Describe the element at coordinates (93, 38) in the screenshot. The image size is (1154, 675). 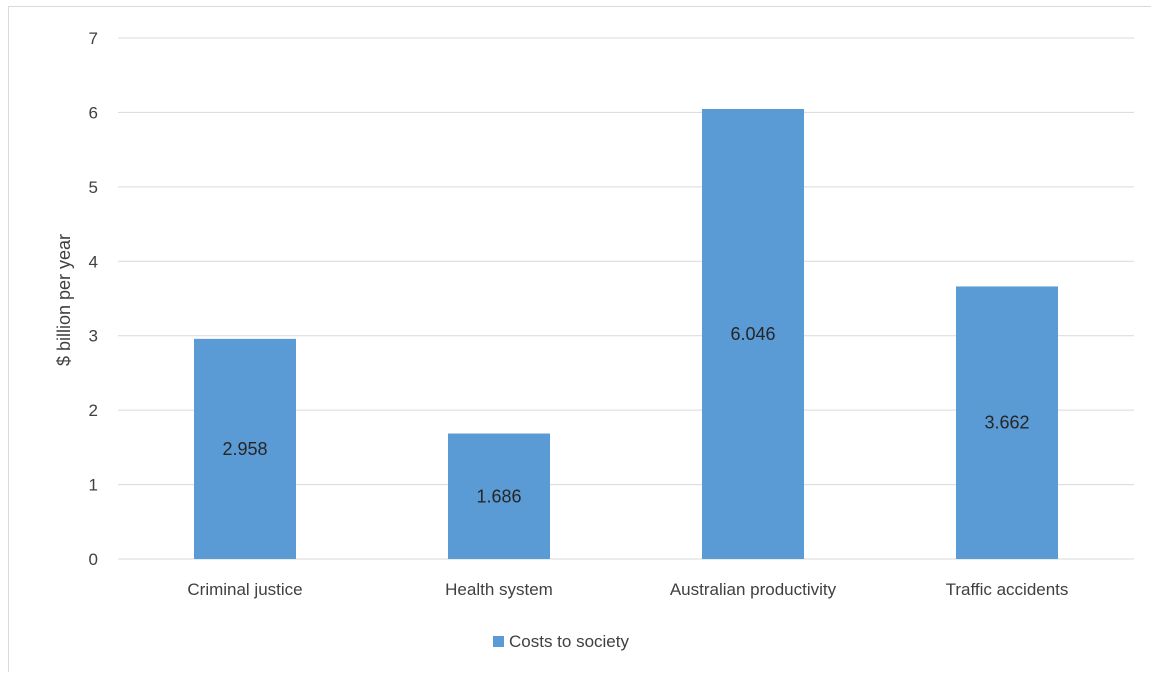
I see `y-tick-label: 7` at that location.